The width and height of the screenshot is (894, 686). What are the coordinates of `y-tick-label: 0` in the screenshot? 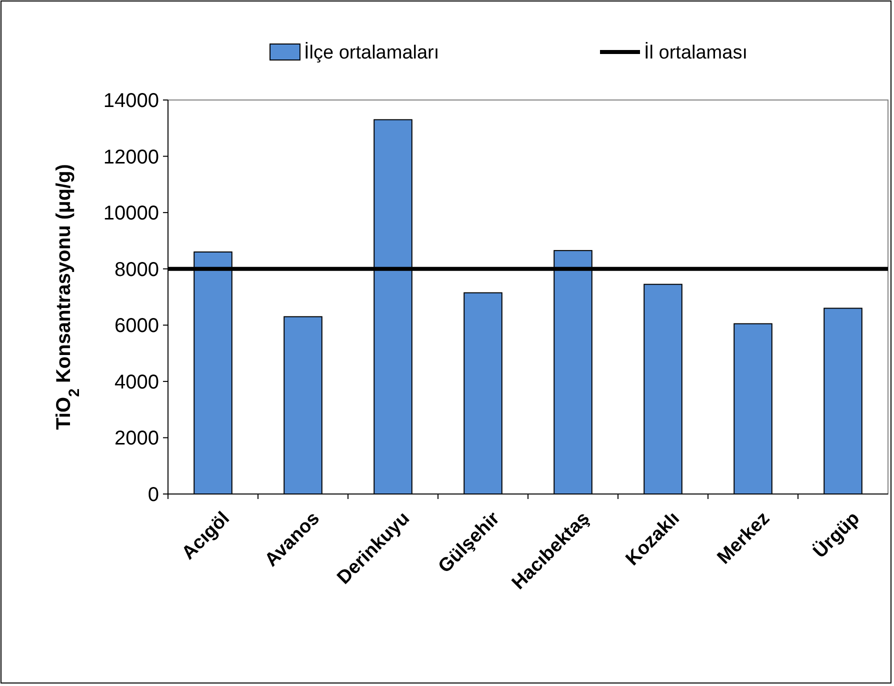 It's located at (153, 495).